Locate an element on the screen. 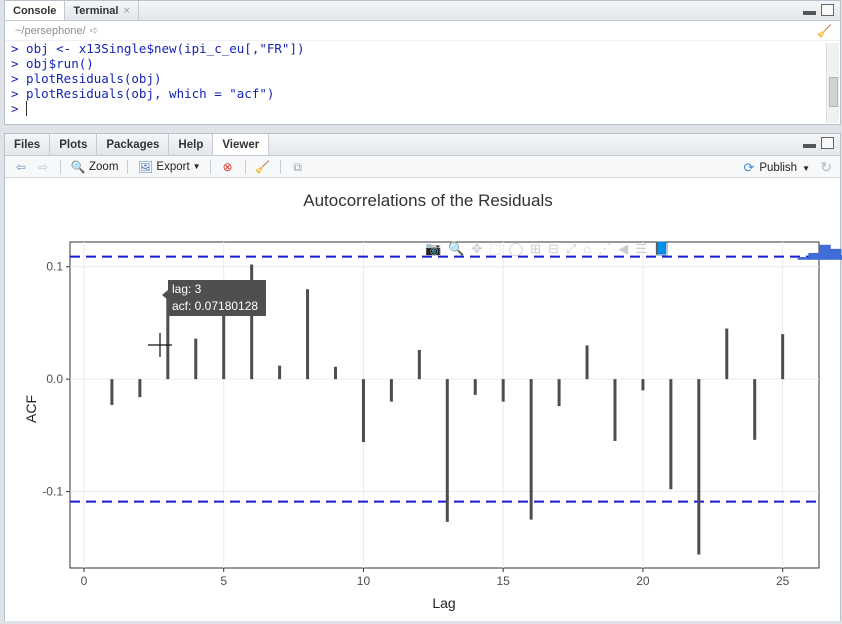 Image resolution: width=842 pixels, height=624 pixels. console-line: > plotResiduals(obj, which = "acf") is located at coordinates (143, 93).